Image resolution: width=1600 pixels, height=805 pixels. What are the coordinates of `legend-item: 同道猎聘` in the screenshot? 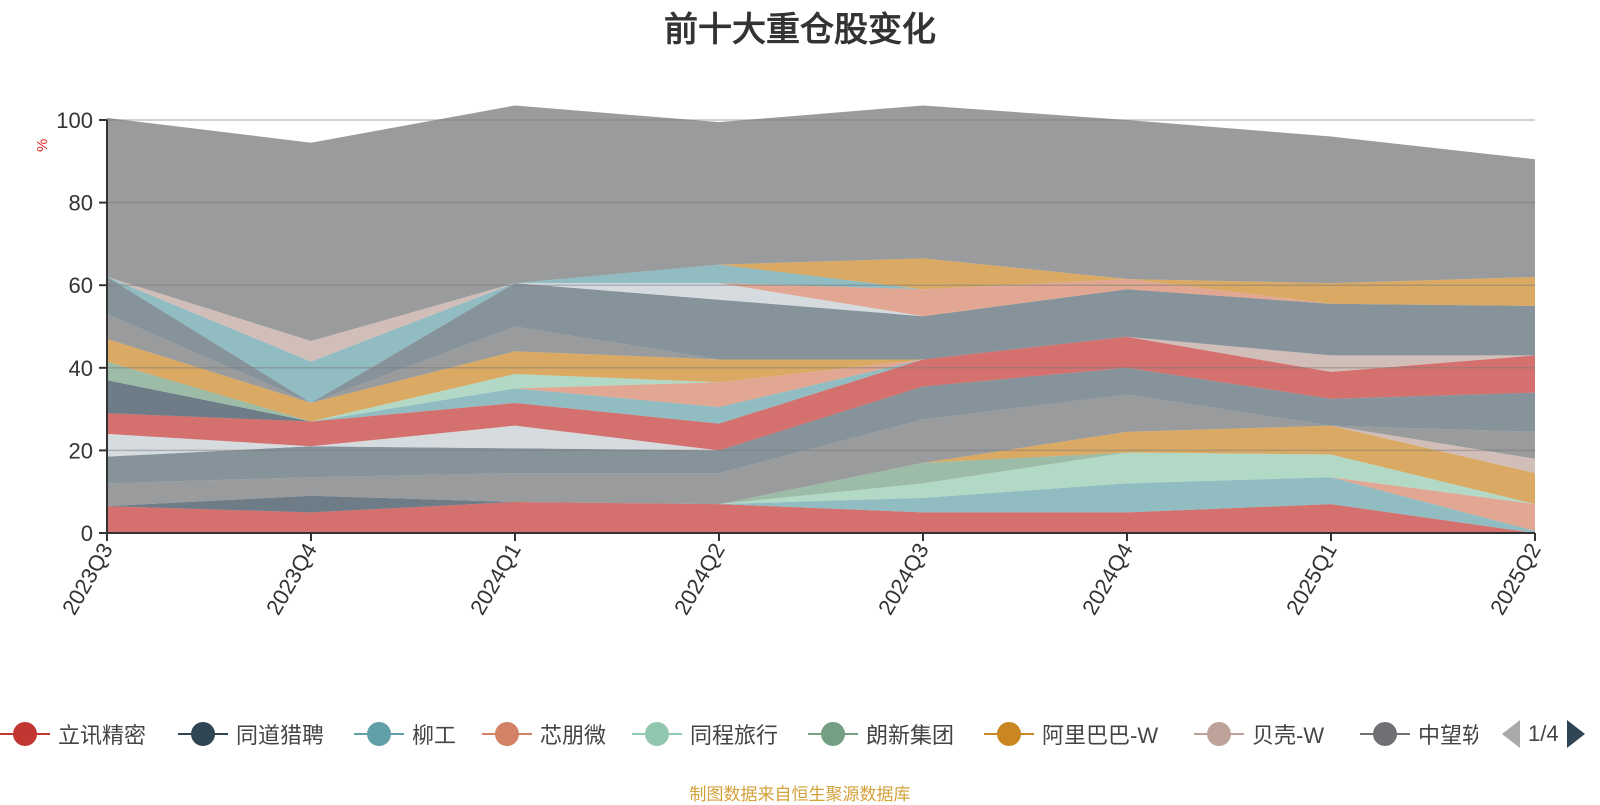 It's located at (251, 734).